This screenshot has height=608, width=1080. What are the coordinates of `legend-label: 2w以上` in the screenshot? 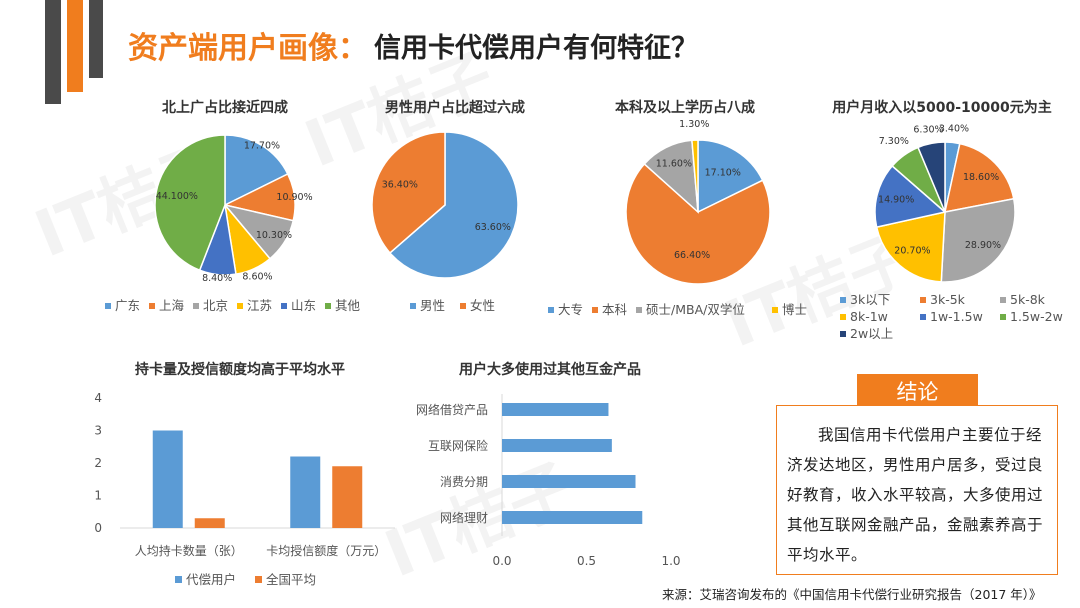 It's located at (871, 333).